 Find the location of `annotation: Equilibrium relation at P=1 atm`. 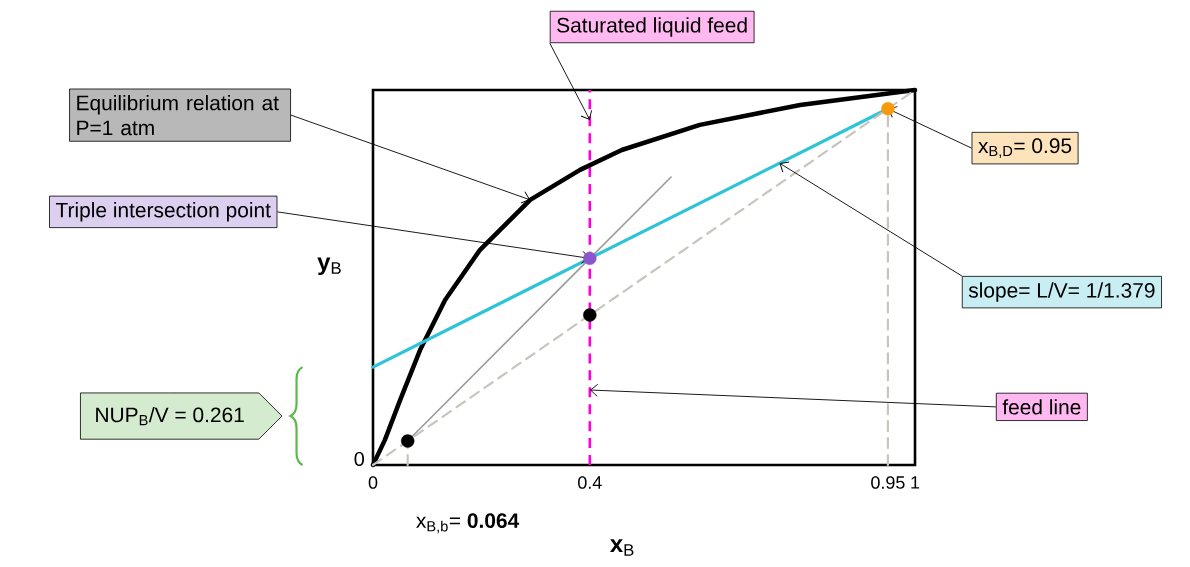

annotation: Equilibrium relation at P=1 atm is located at coordinates (178, 115).